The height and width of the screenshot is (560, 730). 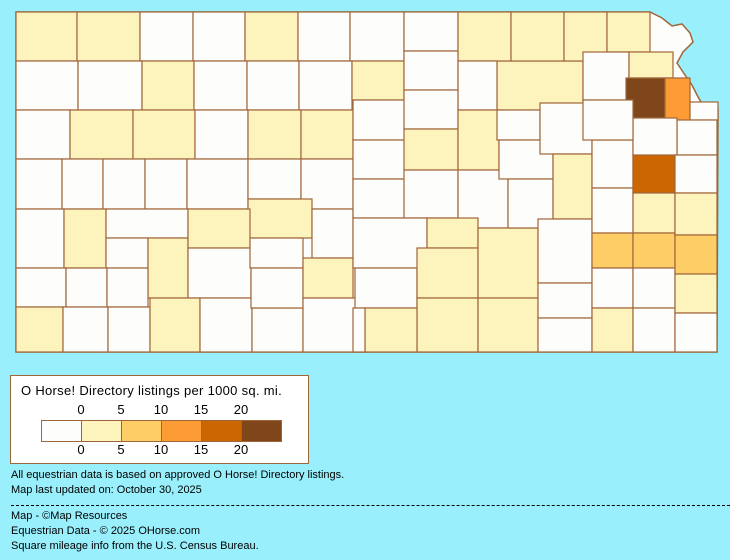 I want to click on legend-tick-label: 5, so click(x=121, y=449).